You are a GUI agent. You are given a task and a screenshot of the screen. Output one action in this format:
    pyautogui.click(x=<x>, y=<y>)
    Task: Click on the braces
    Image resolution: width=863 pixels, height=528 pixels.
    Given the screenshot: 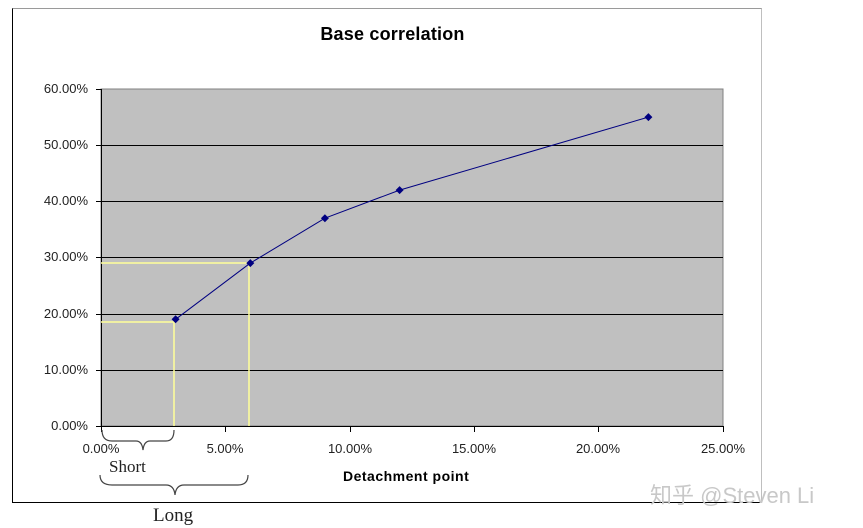 What is the action you would take?
    pyautogui.click(x=174, y=462)
    